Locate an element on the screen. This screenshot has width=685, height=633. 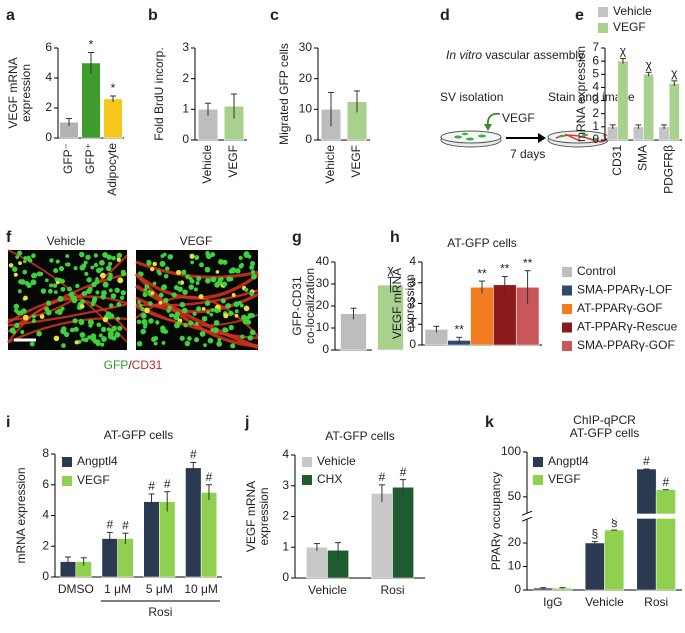
panel-f: f Vehicle VEGF GFP/CD31 is located at coordinates (133, 300).